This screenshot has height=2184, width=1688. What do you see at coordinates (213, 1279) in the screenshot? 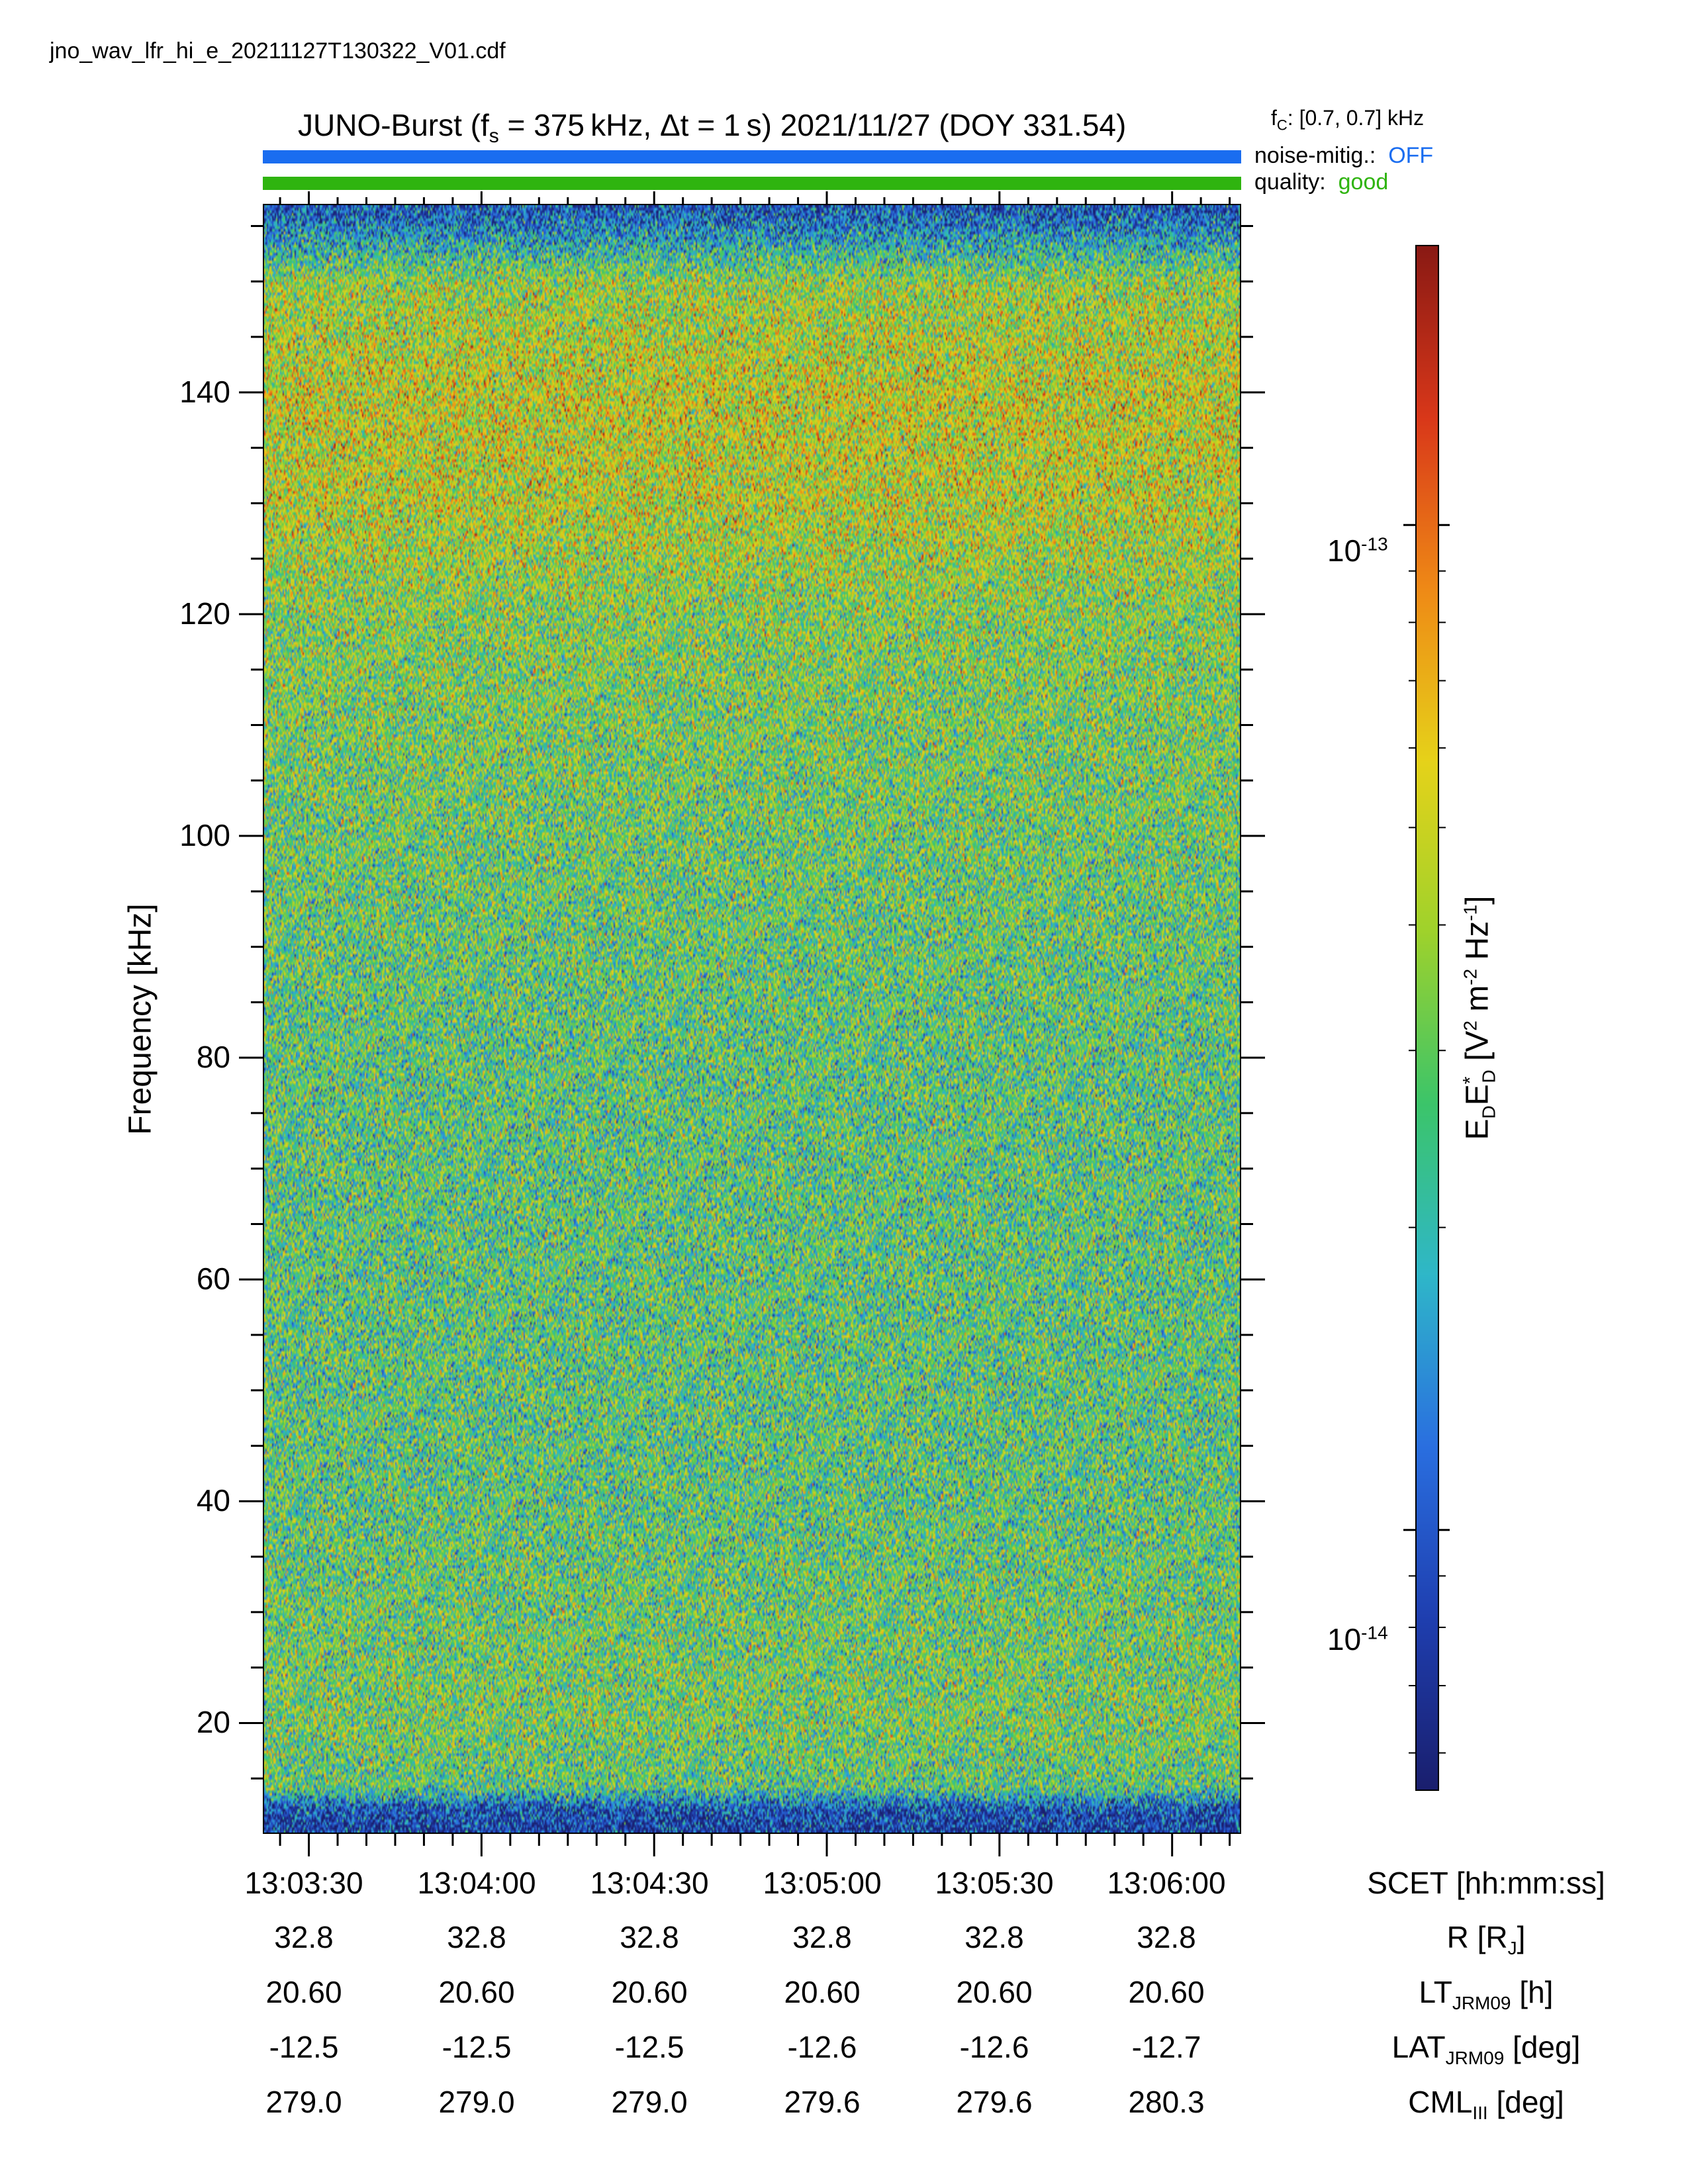
I see `y-tick-label: 60` at bounding box center [213, 1279].